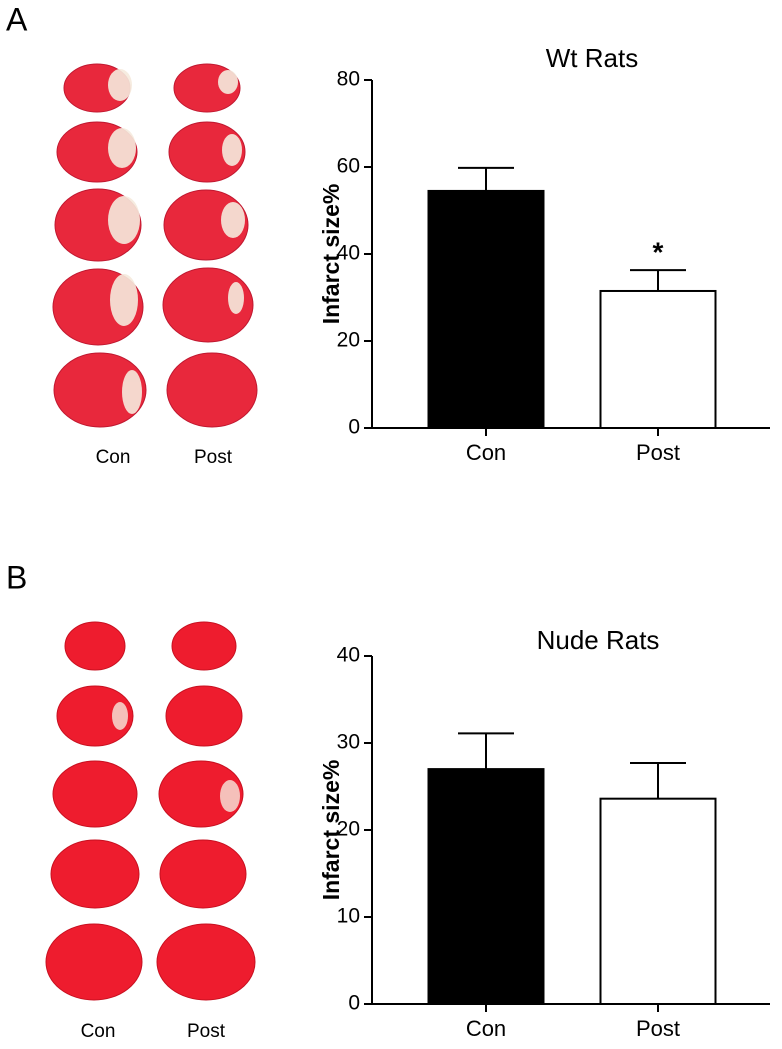 This screenshot has width=782, height=1049. Describe the element at coordinates (150, 811) in the screenshot. I see `brain-slices-b` at that location.